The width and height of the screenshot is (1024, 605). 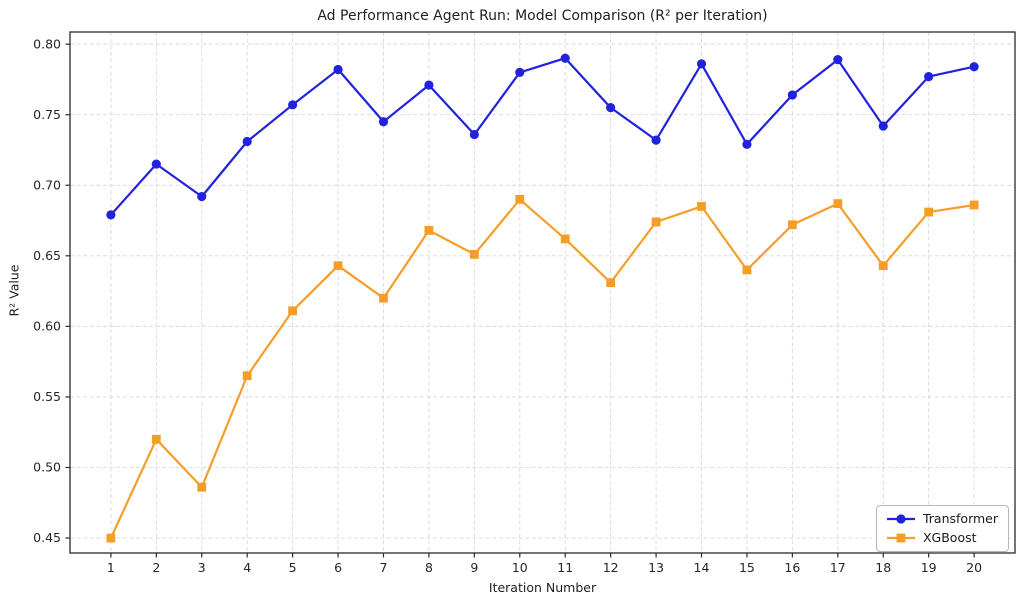 What do you see at coordinates (47, 114) in the screenshot?
I see `y-tick-label: 0.75` at bounding box center [47, 114].